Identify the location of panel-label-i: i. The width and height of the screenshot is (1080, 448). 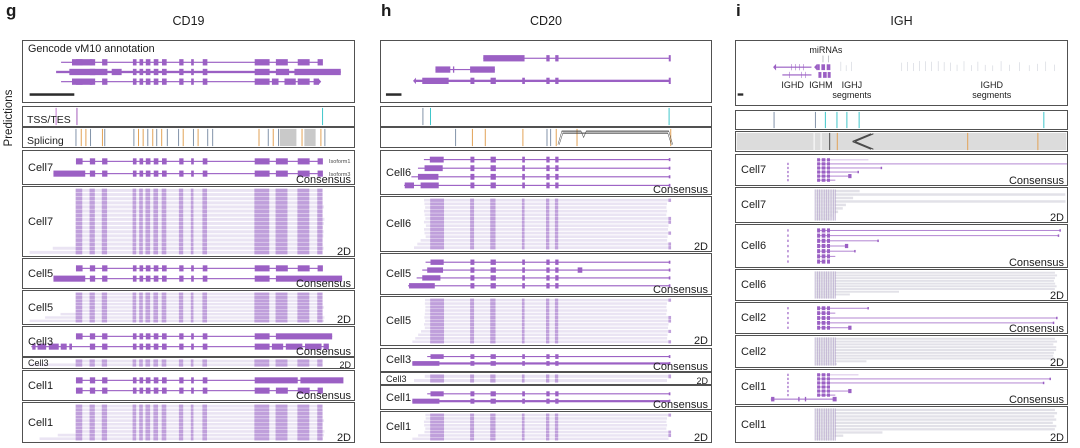
(738, 10).